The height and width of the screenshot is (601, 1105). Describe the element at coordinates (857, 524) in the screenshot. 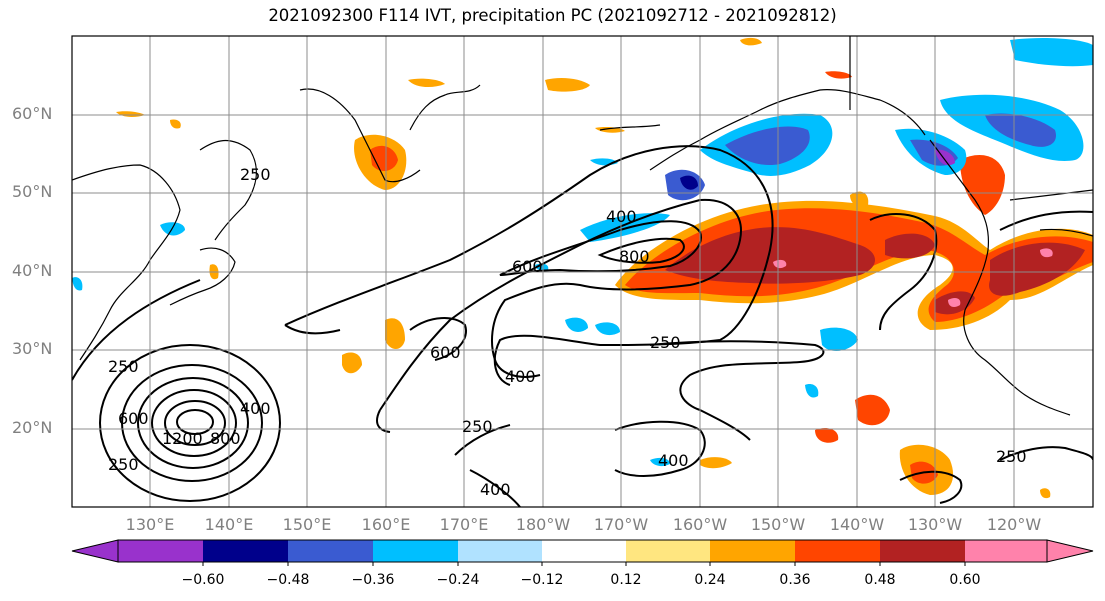

I see `lon-label: 140°W` at that location.